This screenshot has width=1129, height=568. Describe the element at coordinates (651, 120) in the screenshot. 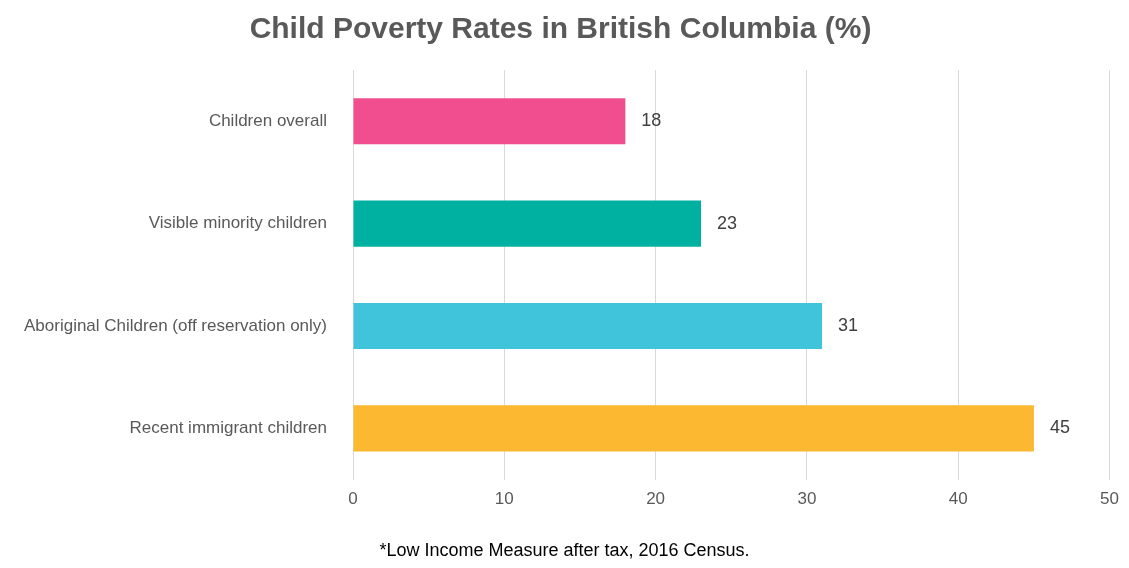

I see `data-label: 18` at that location.